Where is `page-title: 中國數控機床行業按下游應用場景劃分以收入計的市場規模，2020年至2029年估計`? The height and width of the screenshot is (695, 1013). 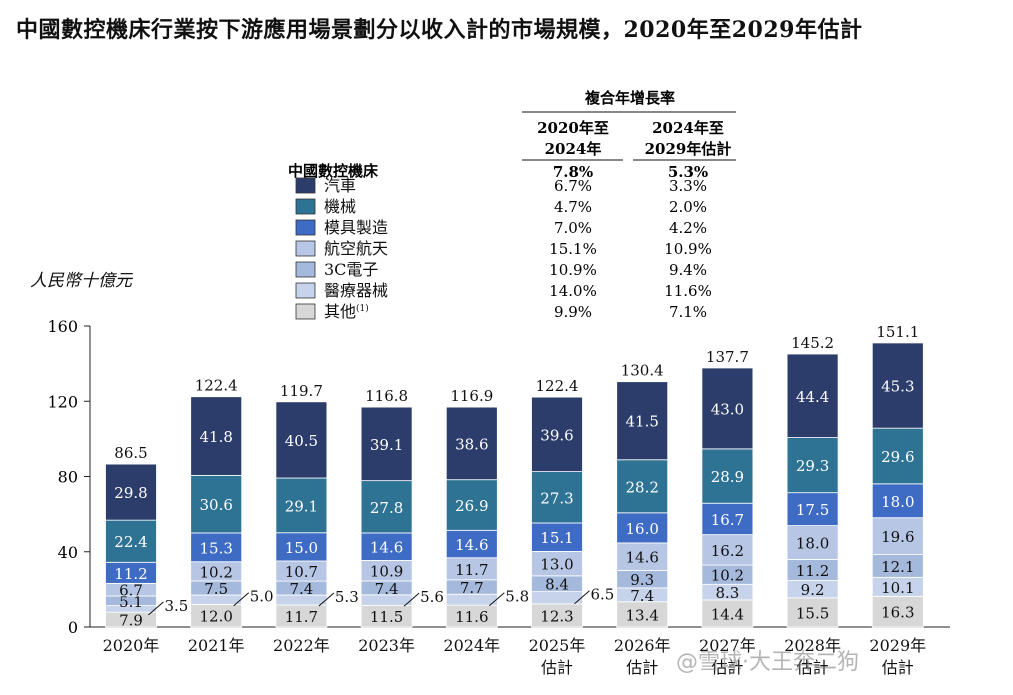
page-title: 中國數控機床行業按下游應用場景劃分以收入計的市場規模，2020年至2029年估計 is located at coordinates (439, 30).